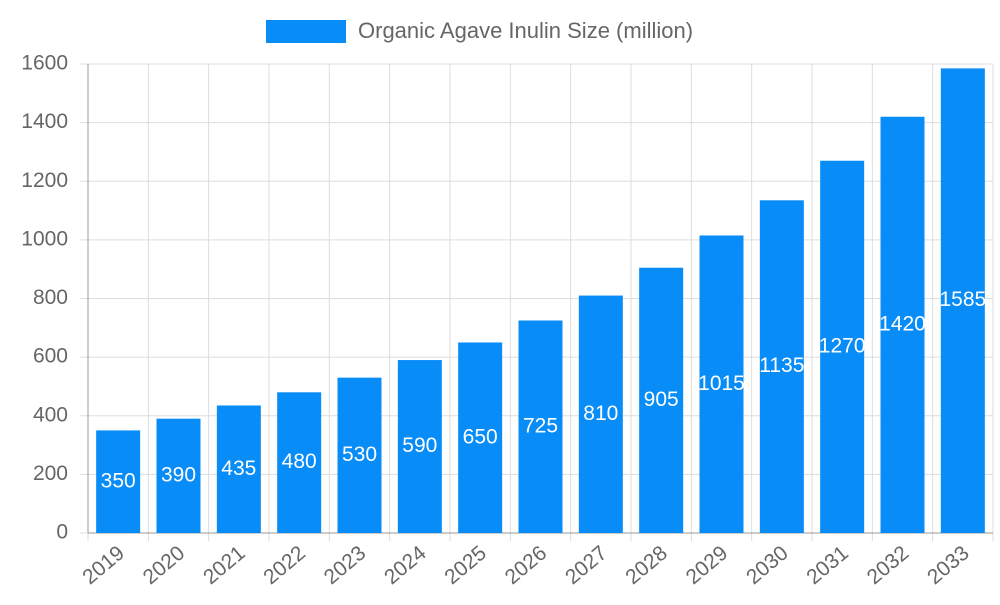  I want to click on legend: Organic Agave Inulin Size (million), so click(479, 30).